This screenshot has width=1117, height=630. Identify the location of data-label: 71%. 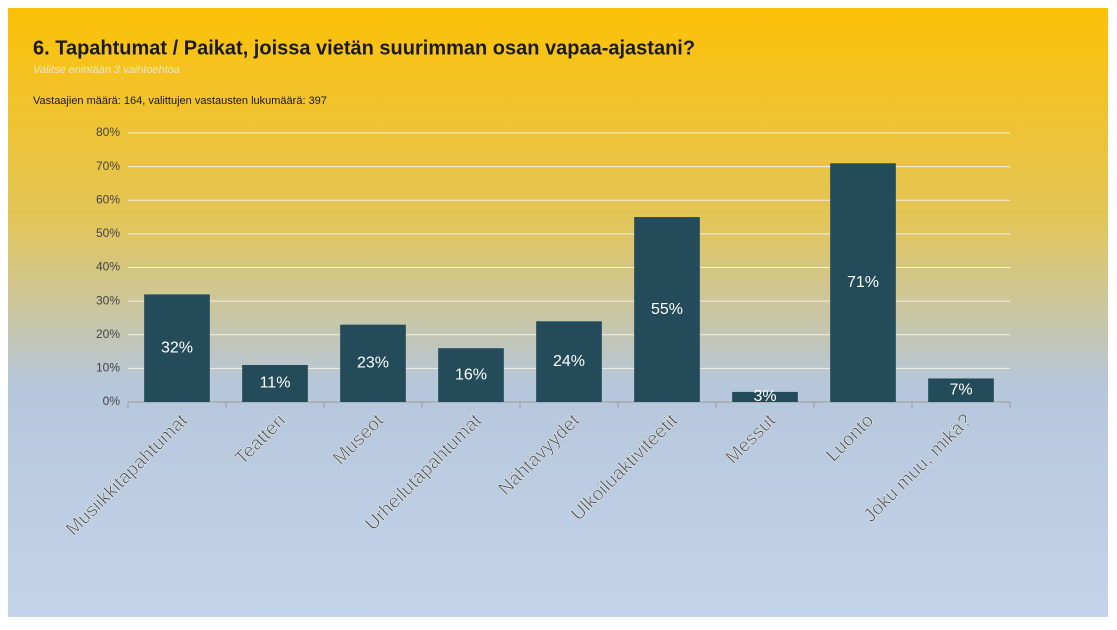
(863, 282).